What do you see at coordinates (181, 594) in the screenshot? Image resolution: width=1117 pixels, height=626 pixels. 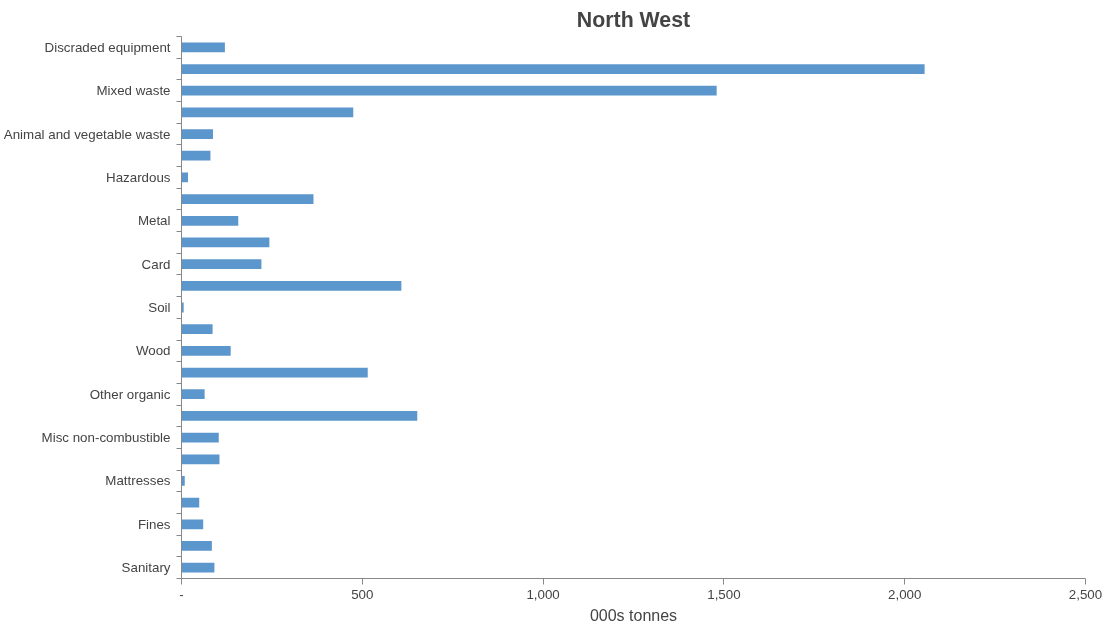 I see `x-tick-label: -` at bounding box center [181, 594].